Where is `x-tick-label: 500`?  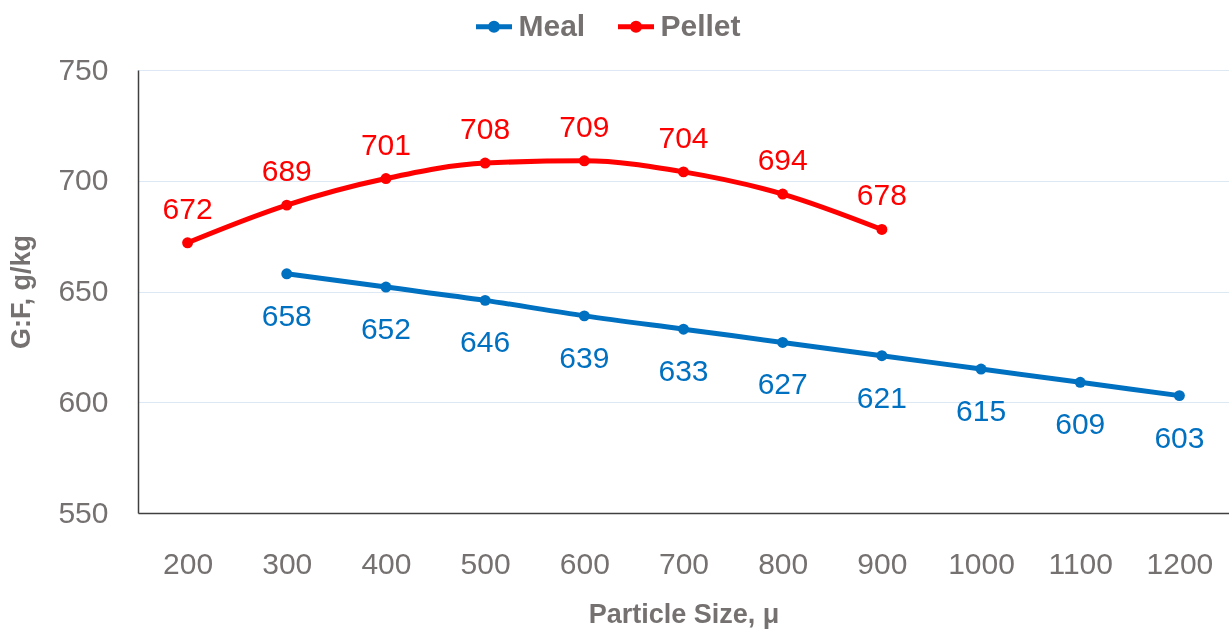
x-tick-label: 500 is located at coordinates (485, 563).